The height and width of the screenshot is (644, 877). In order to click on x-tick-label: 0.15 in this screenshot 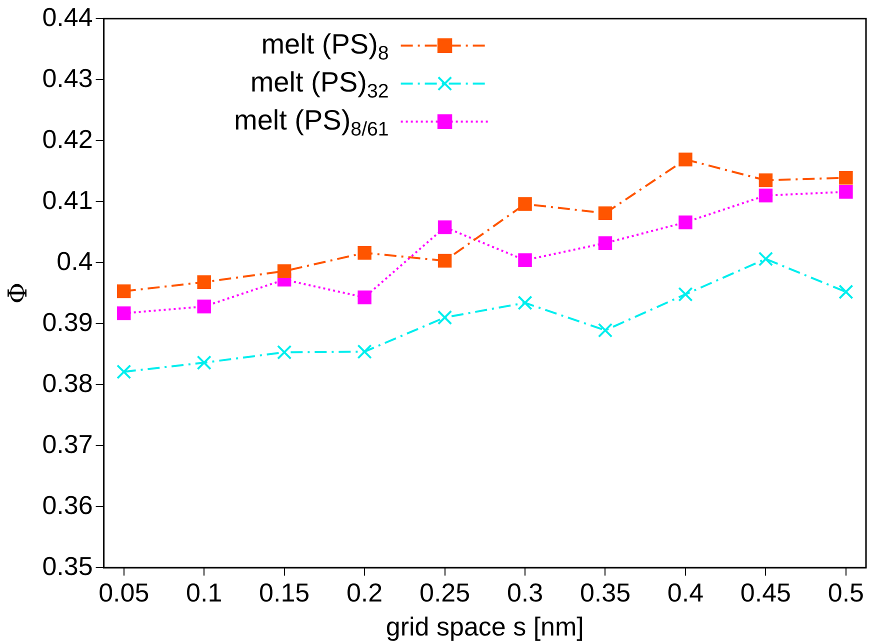, I will do `click(284, 592)`.